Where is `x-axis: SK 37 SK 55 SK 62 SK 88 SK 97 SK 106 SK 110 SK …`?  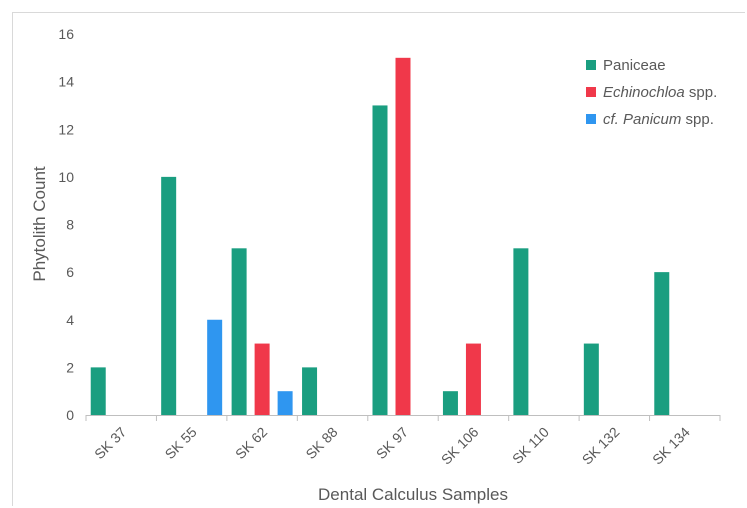 x-axis: SK 37 SK 55 SK 62 SK 88 SK 97 SK 106 SK 110 SK … is located at coordinates (403, 441).